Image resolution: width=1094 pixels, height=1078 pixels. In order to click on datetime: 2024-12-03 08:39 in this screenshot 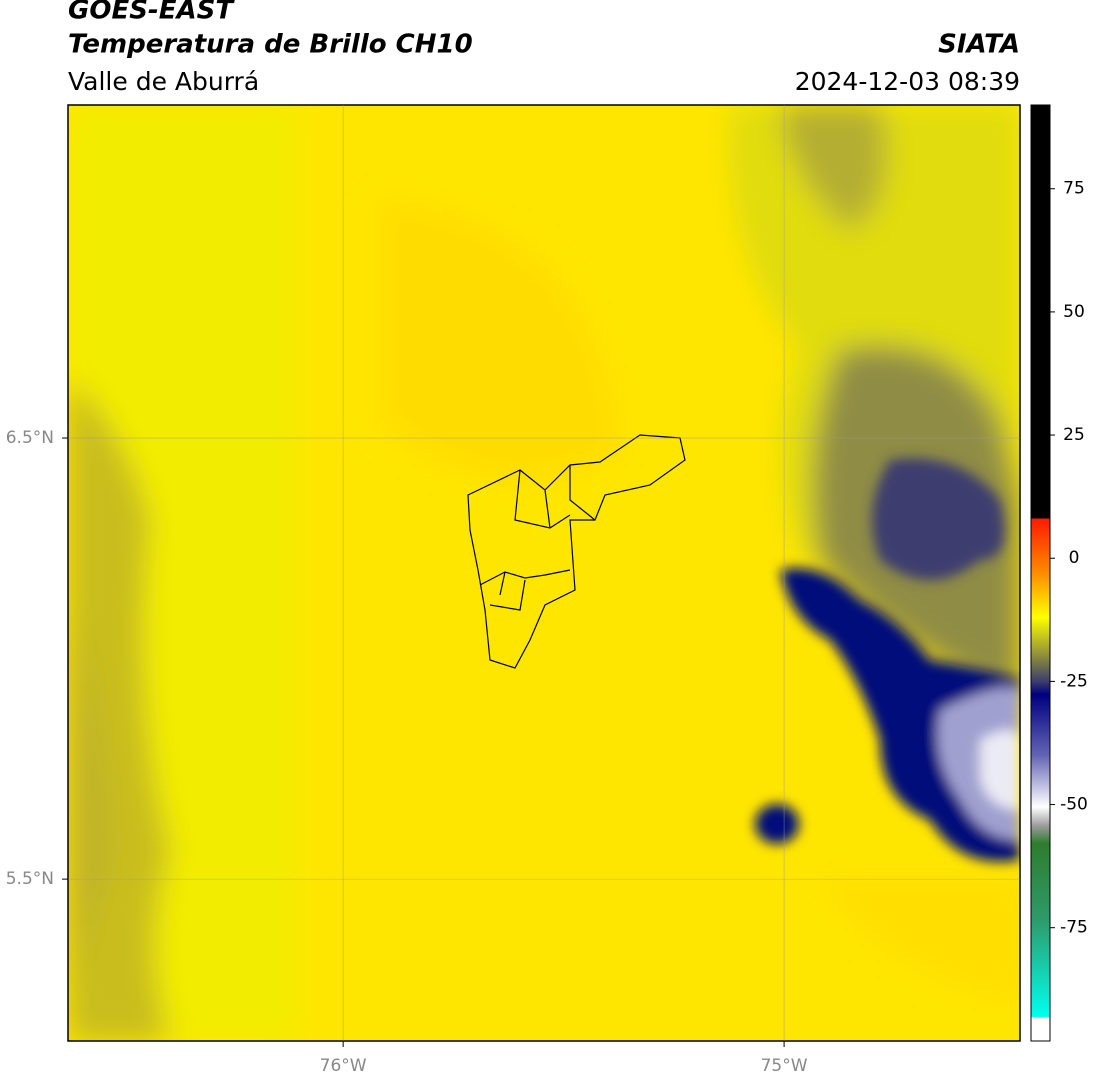, I will do `click(907, 81)`.